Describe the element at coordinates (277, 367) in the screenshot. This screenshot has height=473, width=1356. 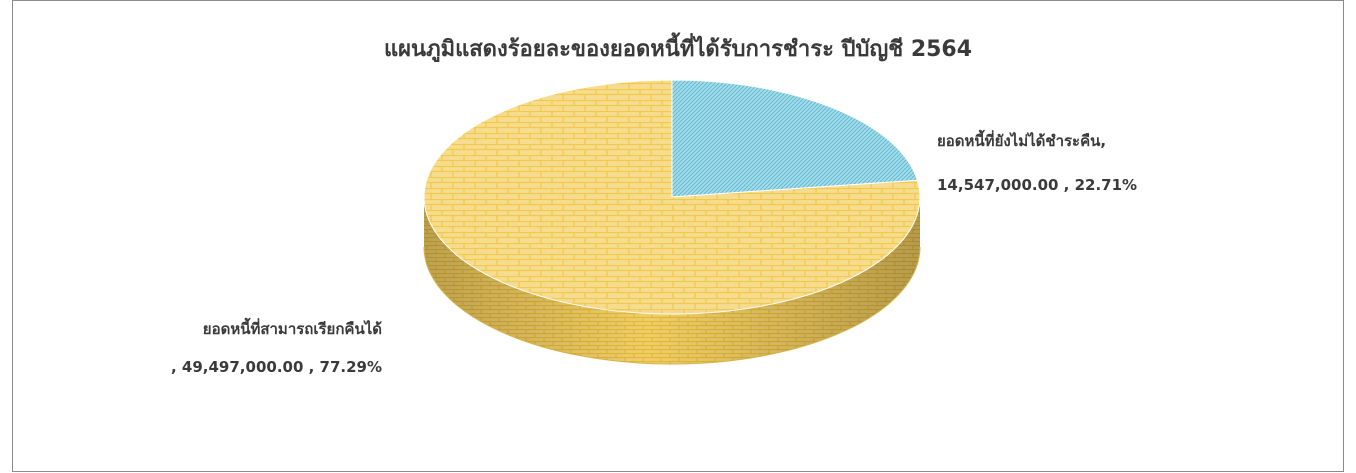
I see `data-label-recovered-value: , 49,497,000.00 , 77.29%` at that location.